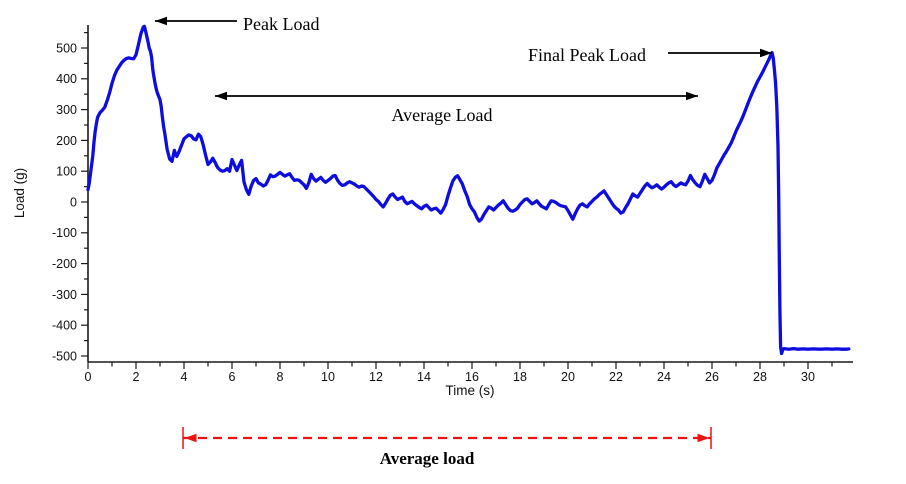 The width and height of the screenshot is (906, 484). I want to click on y-tick-label: -100, so click(64, 233).